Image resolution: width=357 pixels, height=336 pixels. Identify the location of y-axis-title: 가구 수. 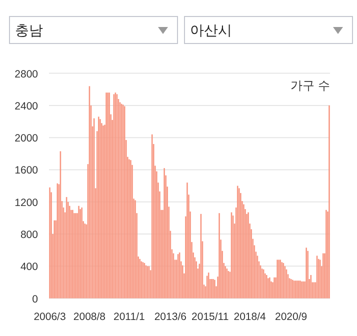
(310, 85).